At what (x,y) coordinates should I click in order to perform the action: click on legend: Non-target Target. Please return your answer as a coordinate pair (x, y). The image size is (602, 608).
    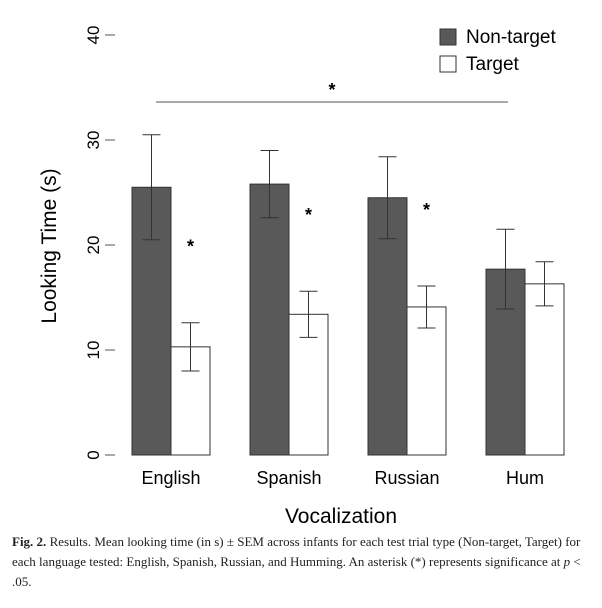
    Looking at the image, I should click on (497, 51).